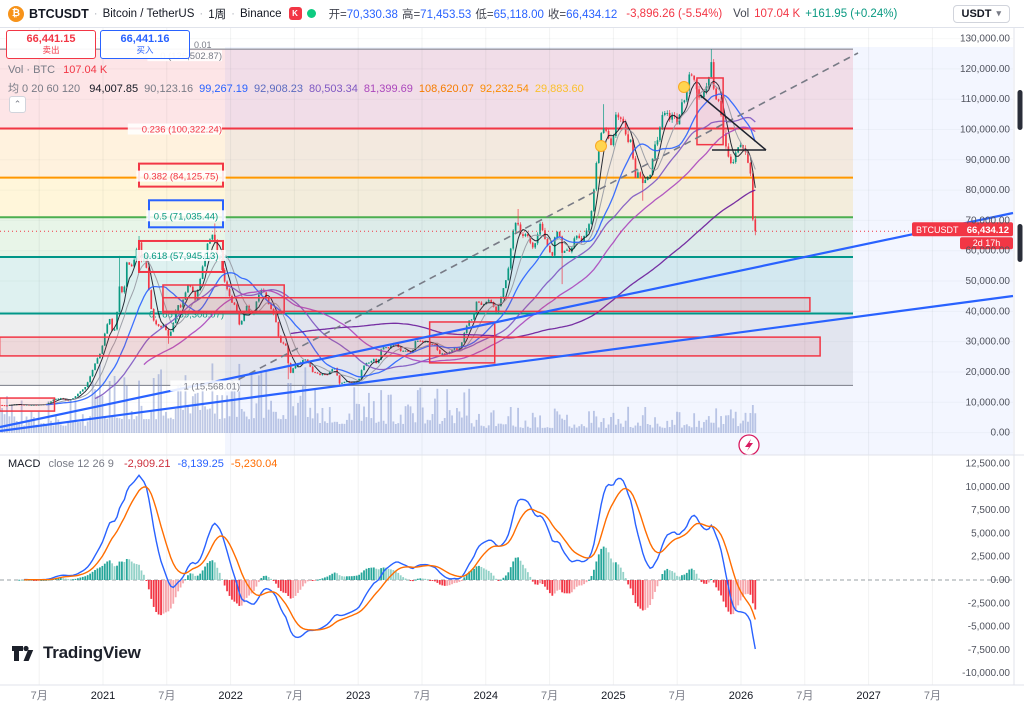  Describe the element at coordinates (311, 13) in the screenshot. I see `market-status-icon` at that location.